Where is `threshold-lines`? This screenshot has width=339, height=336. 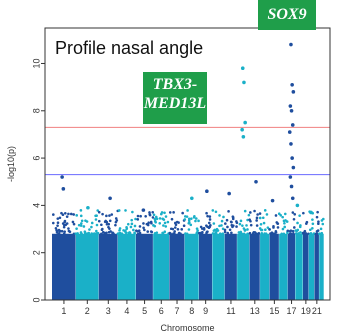 threshold-lines is located at coordinates (187, 151).